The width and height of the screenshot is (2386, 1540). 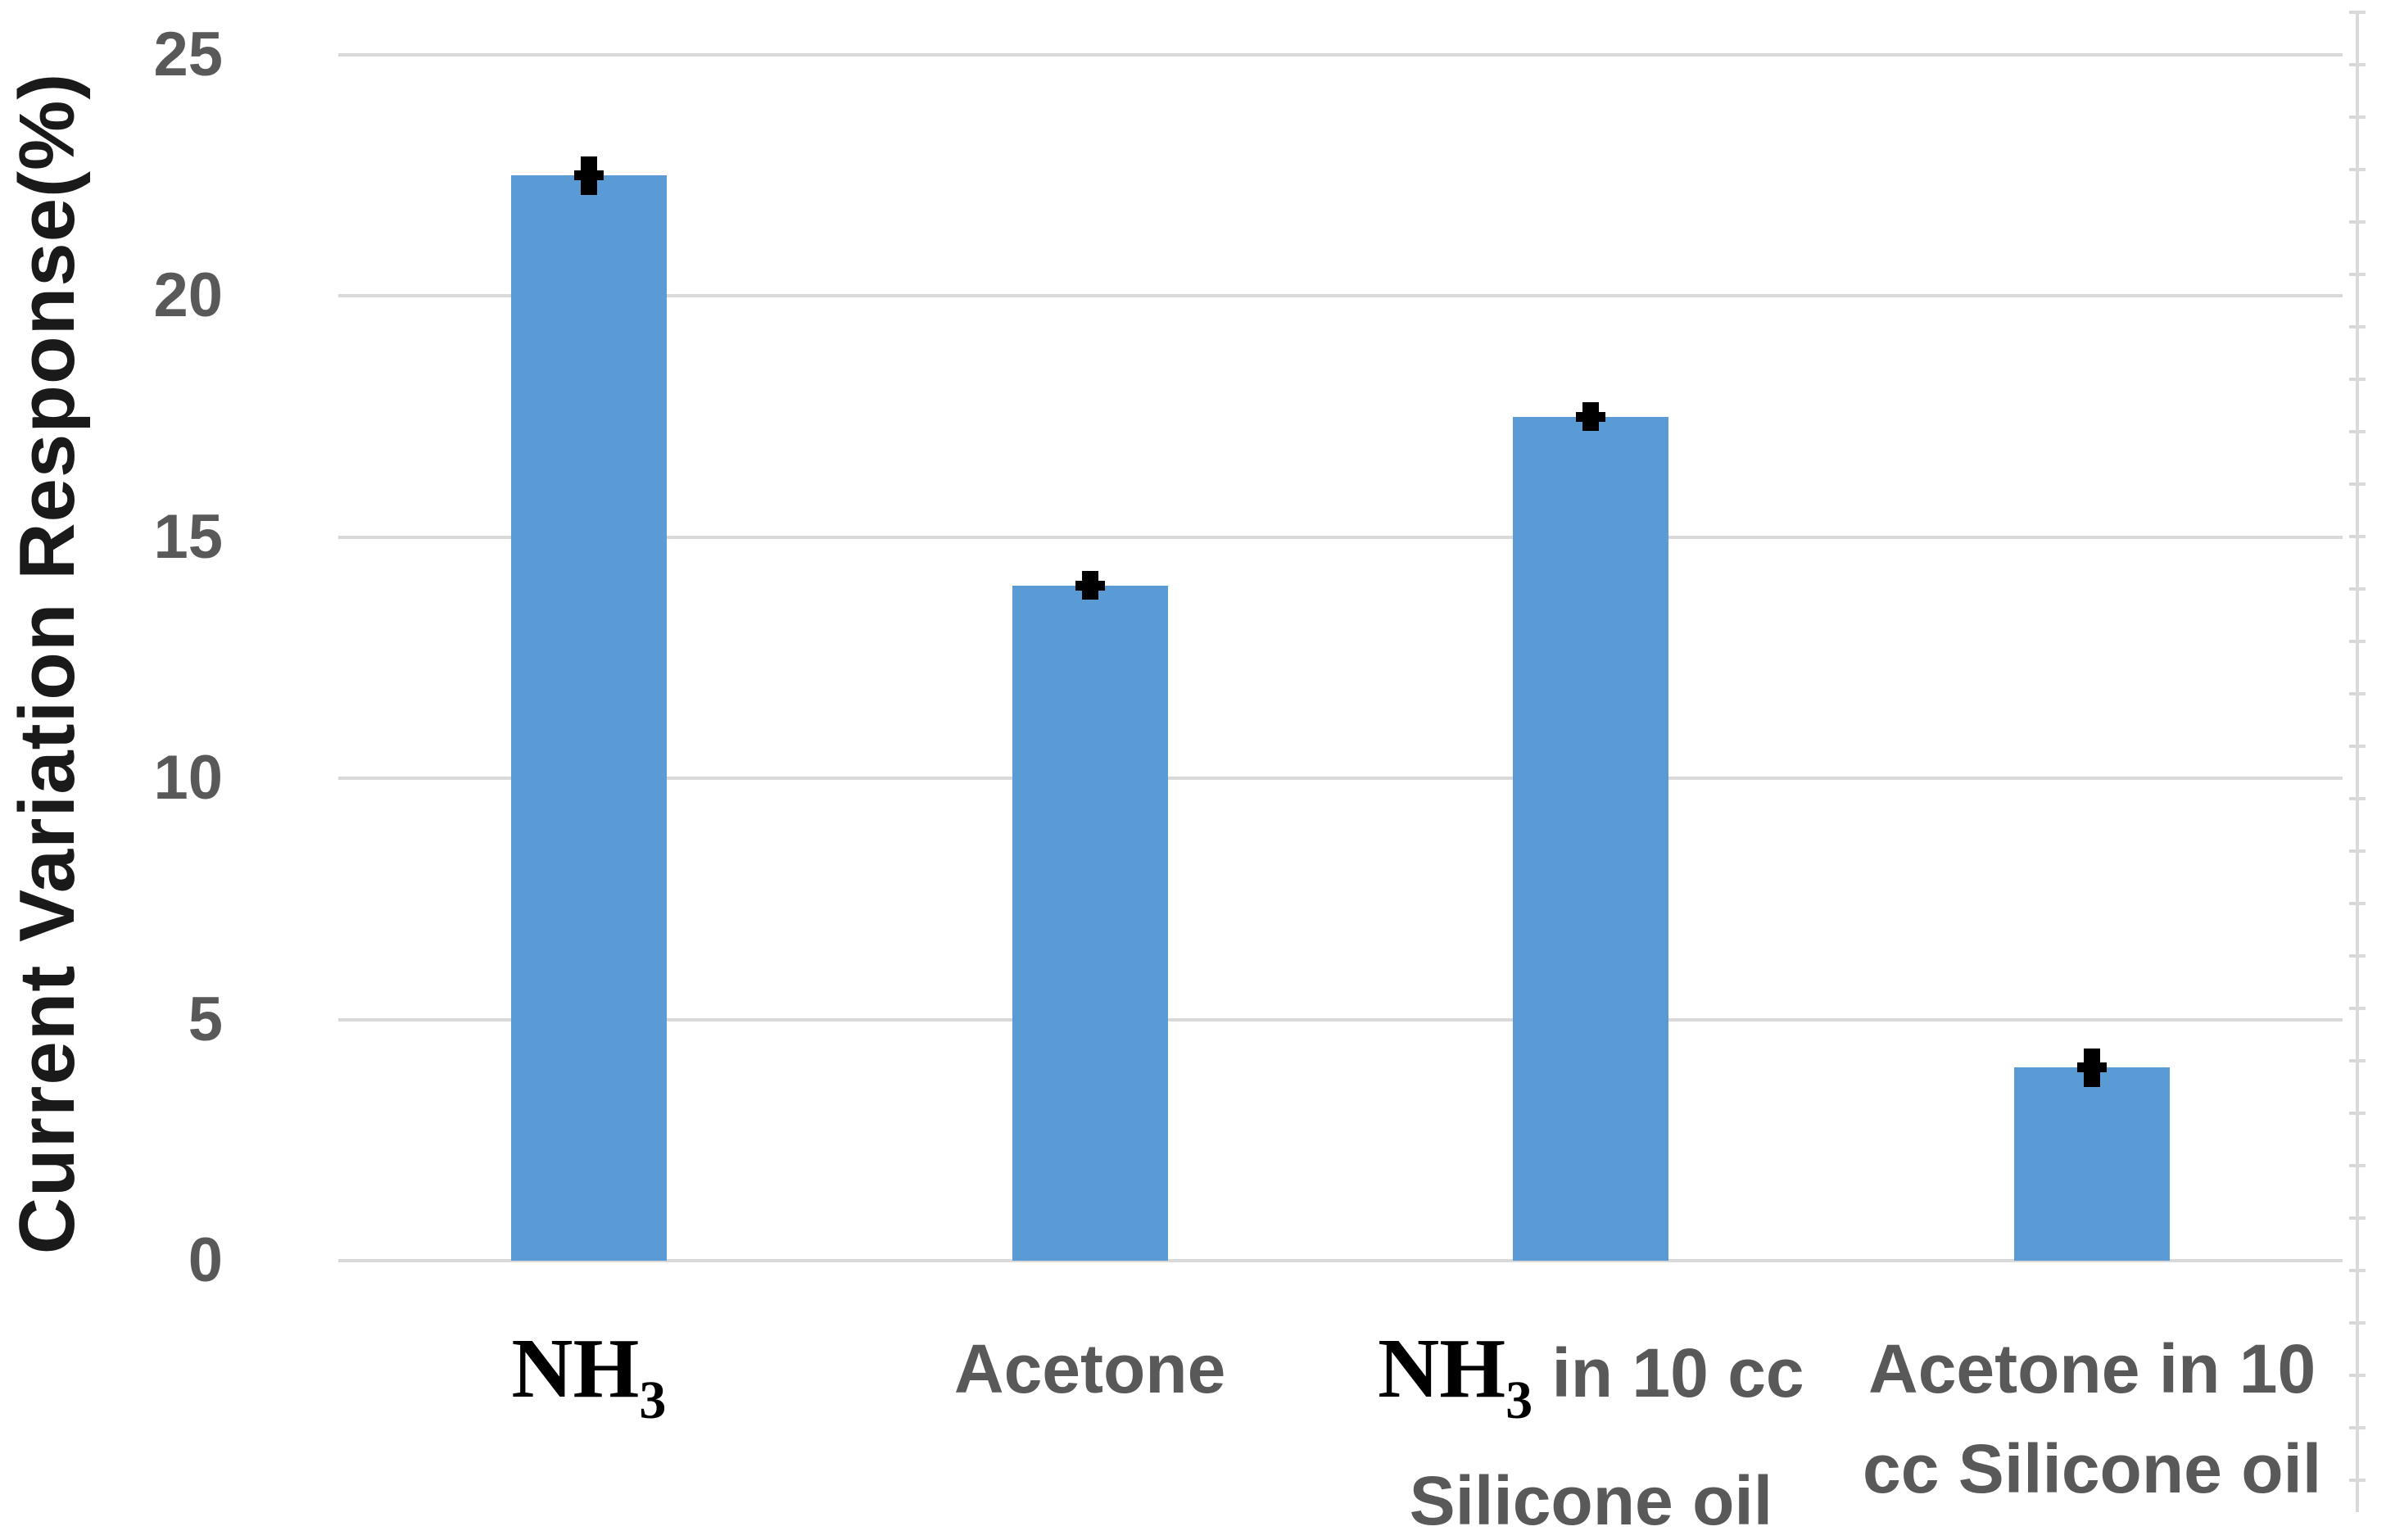 What do you see at coordinates (188, 295) in the screenshot?
I see `y-tick-label: 20` at bounding box center [188, 295].